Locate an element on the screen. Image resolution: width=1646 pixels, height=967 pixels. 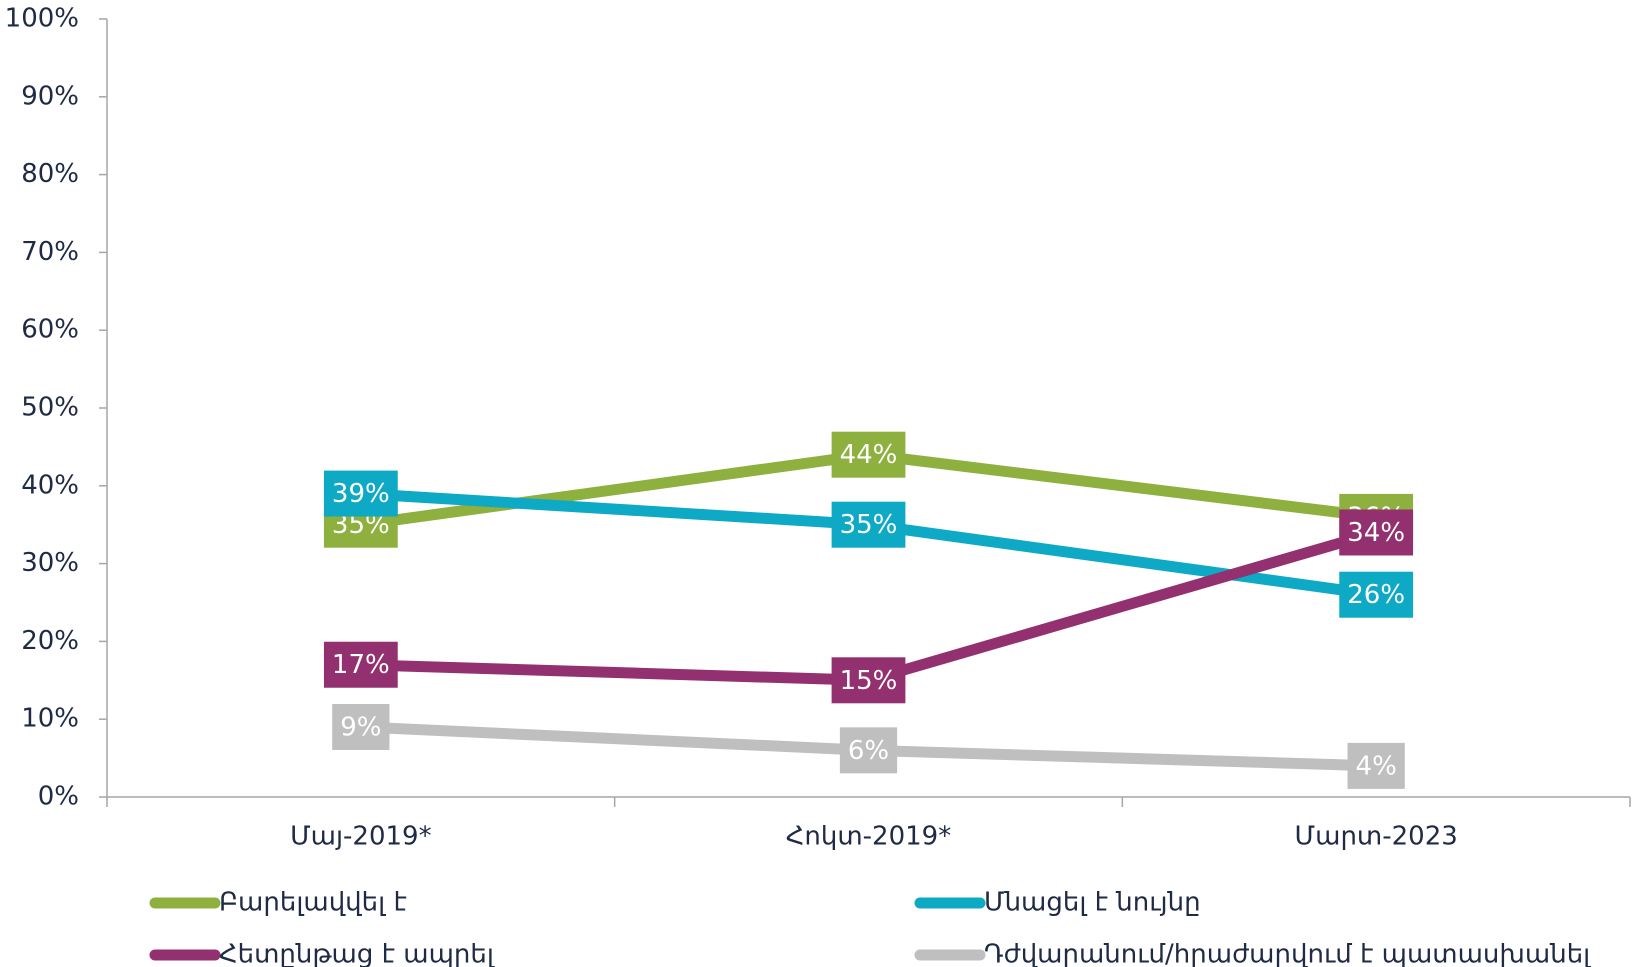
data-label-text: 17% is located at coordinates (361, 665).